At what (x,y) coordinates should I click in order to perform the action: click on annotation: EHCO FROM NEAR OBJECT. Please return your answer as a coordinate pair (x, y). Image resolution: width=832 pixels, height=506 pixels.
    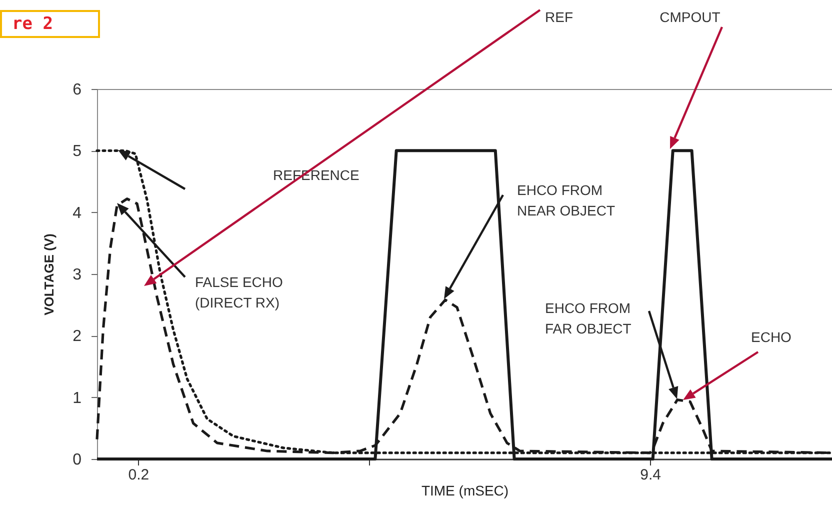
    Looking at the image, I should click on (566, 200).